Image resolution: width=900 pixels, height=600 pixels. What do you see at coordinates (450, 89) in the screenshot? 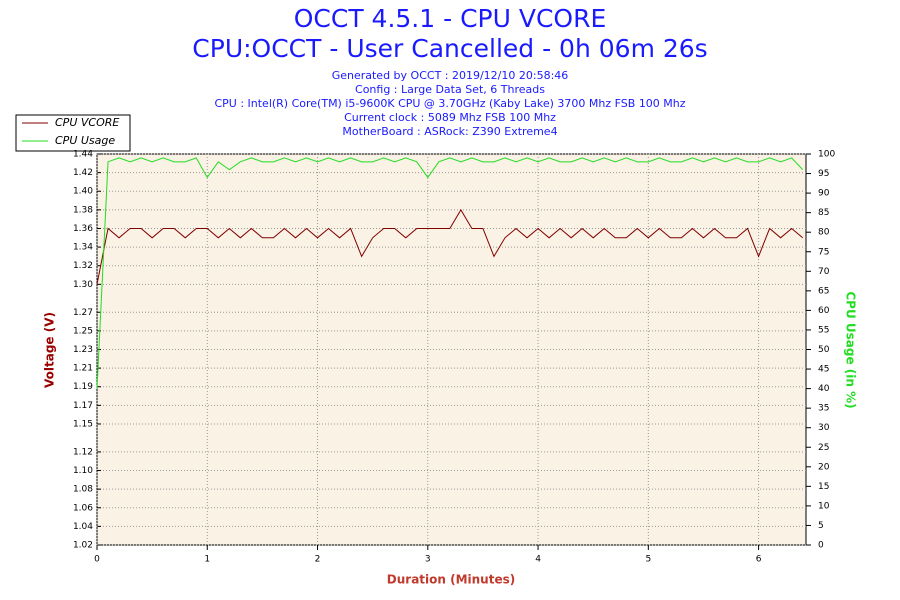
I see `info-line: Config : Large Data Set, 6 Threads` at bounding box center [450, 89].